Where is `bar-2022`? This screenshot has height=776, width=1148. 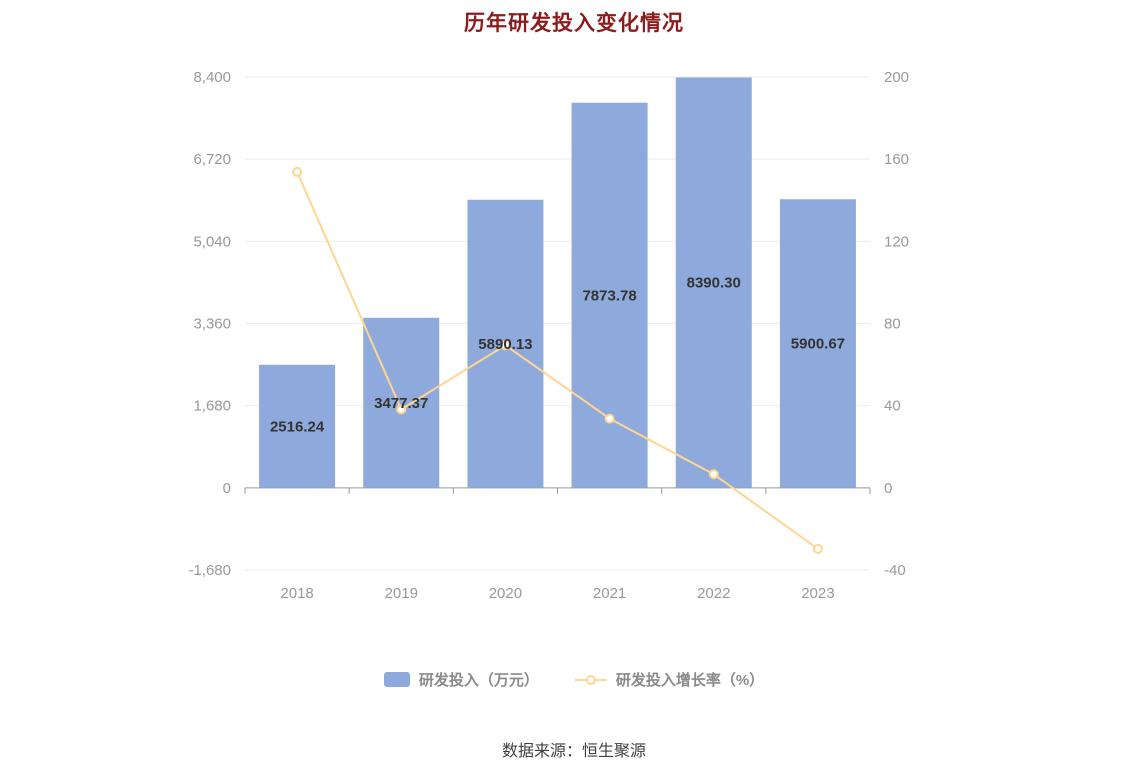 bar-2022 is located at coordinates (713, 282).